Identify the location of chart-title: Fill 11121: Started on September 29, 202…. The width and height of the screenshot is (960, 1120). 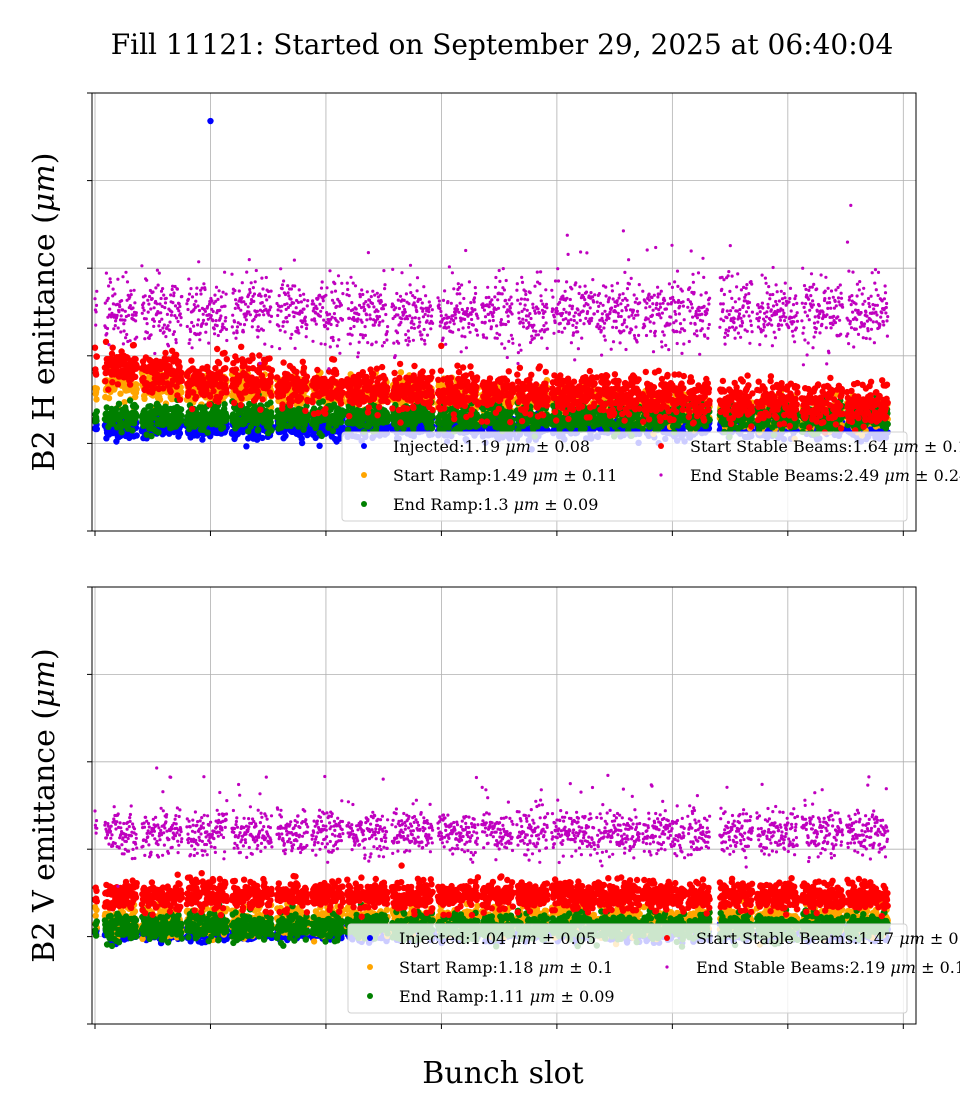
(502, 44).